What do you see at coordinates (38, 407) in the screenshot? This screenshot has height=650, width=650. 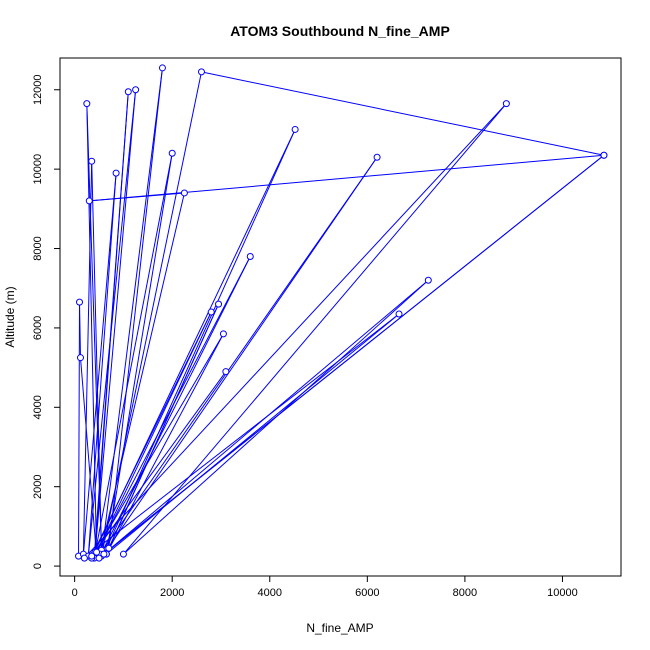 I see `y-tick-label: 4000` at bounding box center [38, 407].